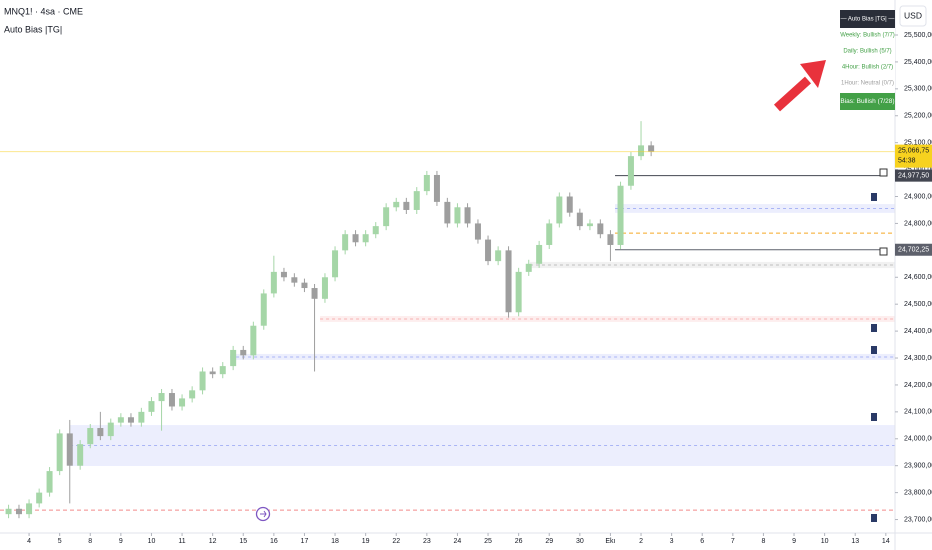 Image resolution: width=932 pixels, height=550 pixels. Describe the element at coordinates (243, 541) in the screenshot. I see `x-tick-label: 15` at that location.